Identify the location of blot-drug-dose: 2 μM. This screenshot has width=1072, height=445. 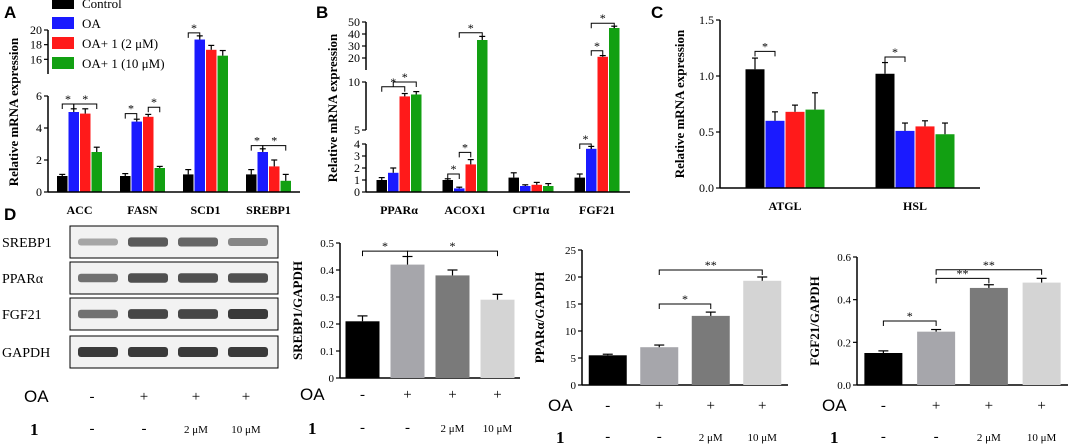
(196, 430).